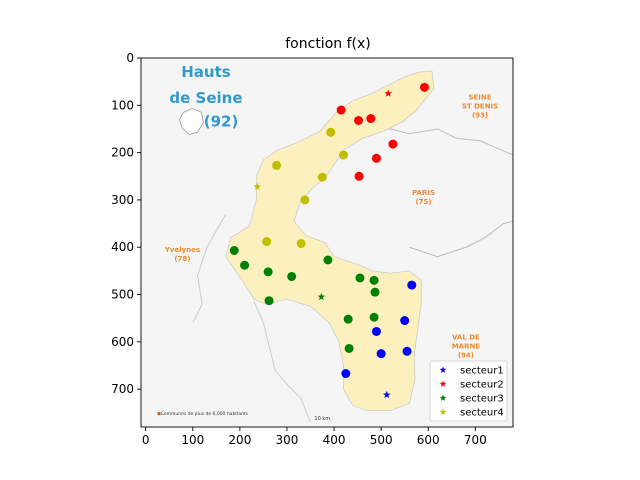 The height and width of the screenshot is (480, 640). I want to click on legend-label-secteur4: secteur4, so click(482, 413).